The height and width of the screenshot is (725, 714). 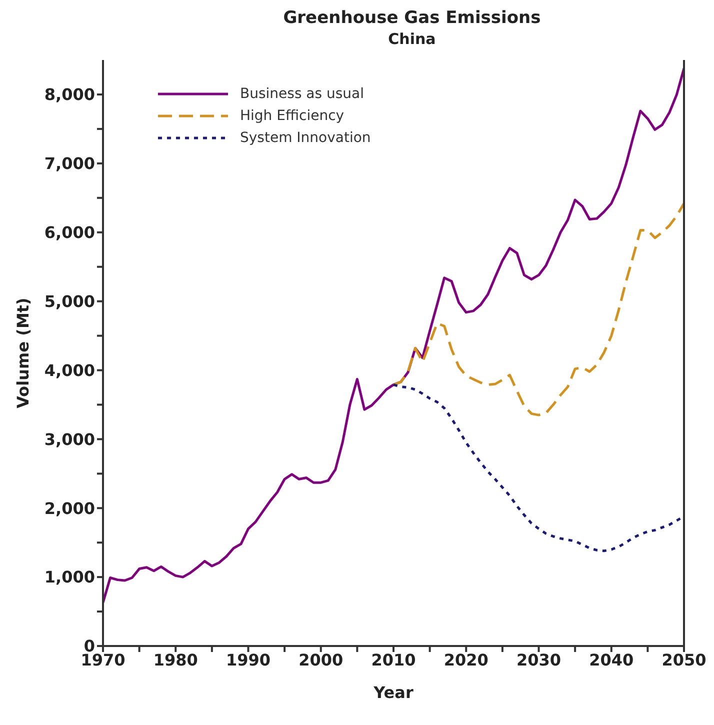 I want to click on legend-label: High Efficiency, so click(x=292, y=116).